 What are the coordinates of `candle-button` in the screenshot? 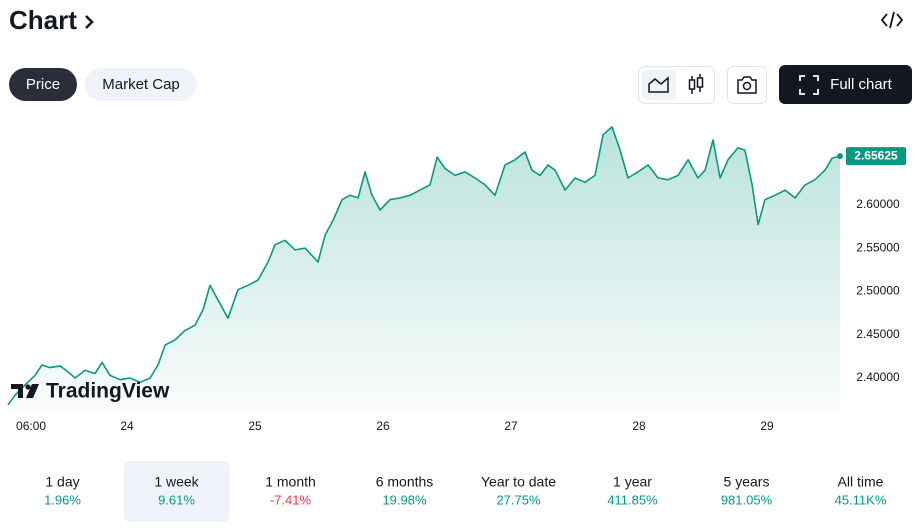 It's located at (696, 84).